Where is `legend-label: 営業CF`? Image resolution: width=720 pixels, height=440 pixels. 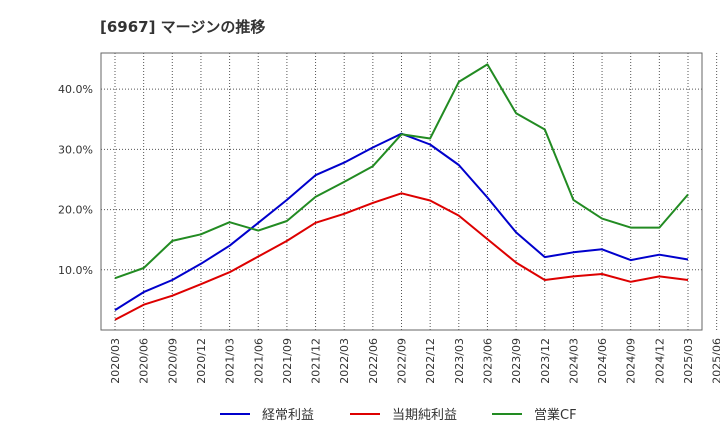
legend-label: 営業CF is located at coordinates (555, 415).